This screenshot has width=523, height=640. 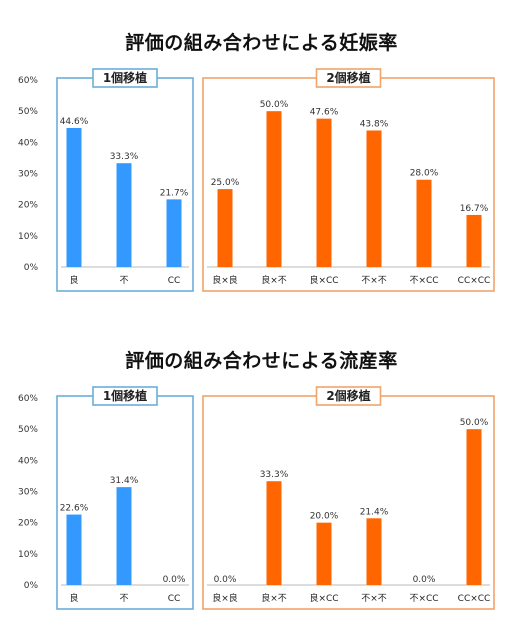 I want to click on data-label: 47.6%, so click(x=324, y=113).